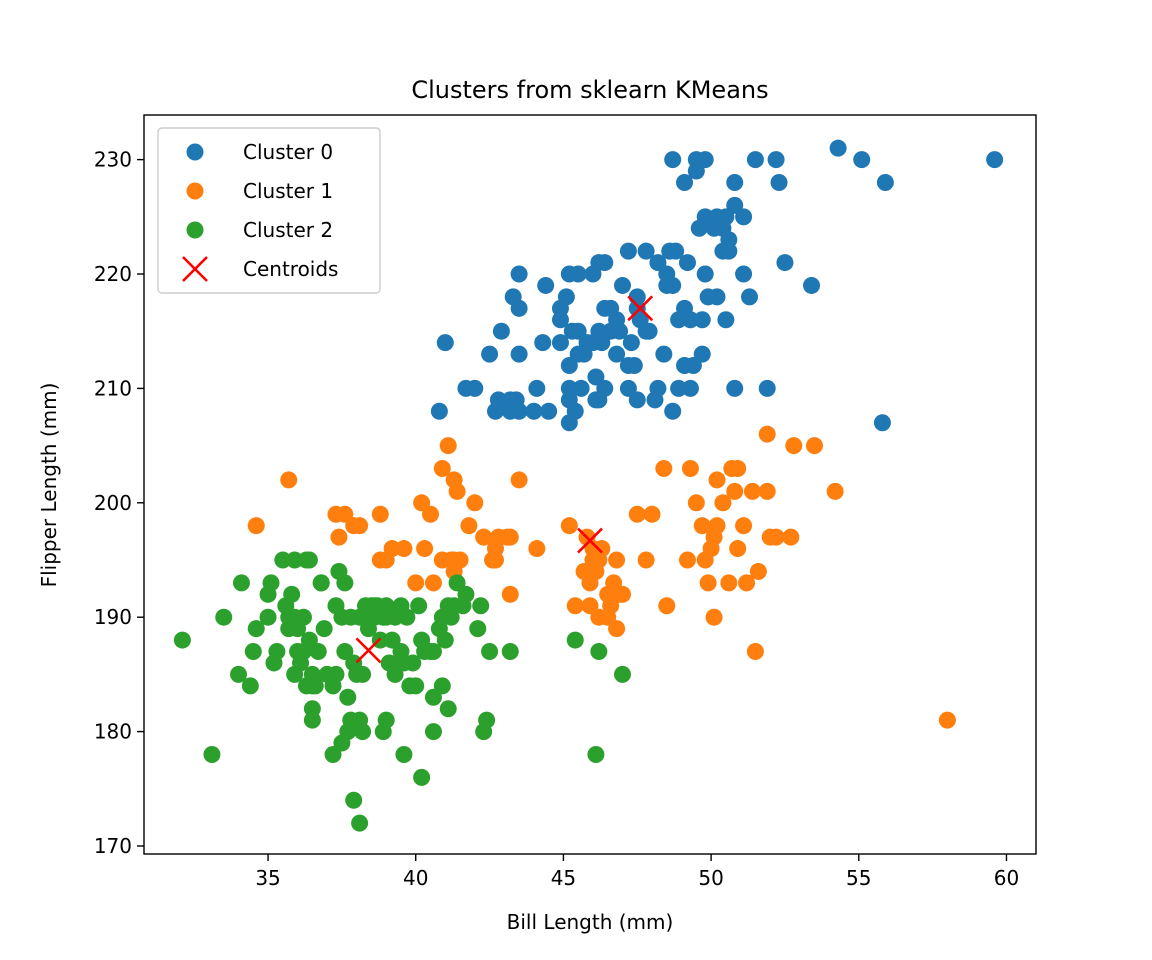  I want to click on y-tick-label: 210, so click(113, 388).